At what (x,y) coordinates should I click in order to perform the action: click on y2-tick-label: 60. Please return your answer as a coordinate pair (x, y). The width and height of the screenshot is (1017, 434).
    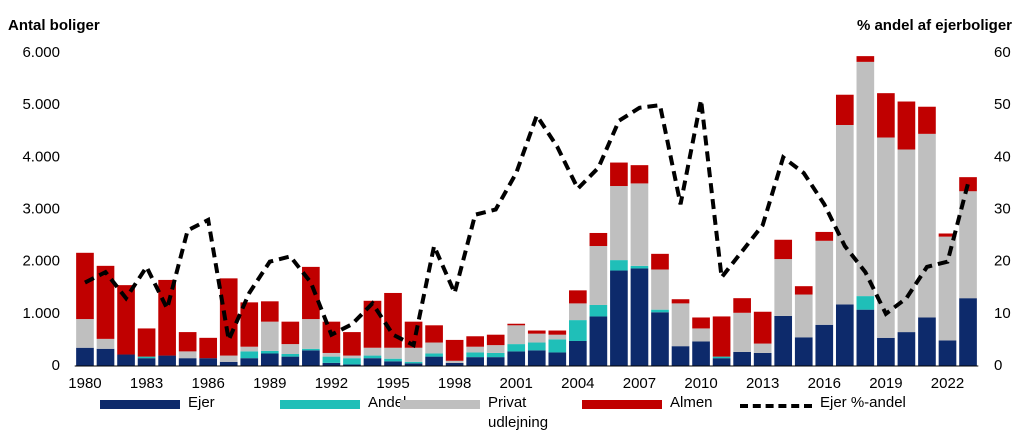
    Looking at the image, I should click on (1002, 52).